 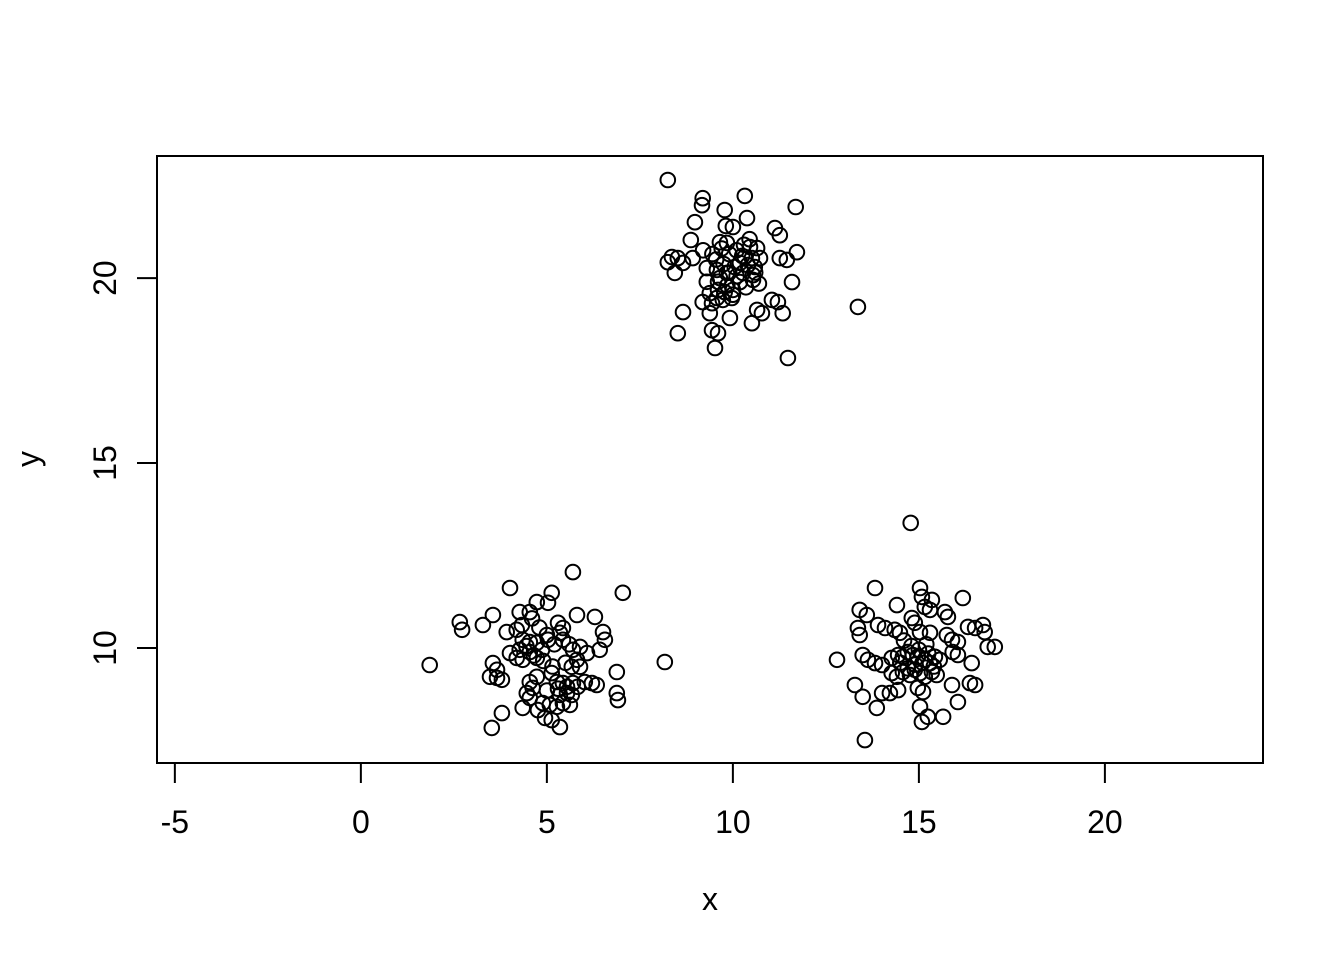 I want to click on x-axis-ticks: -5 0 5 10 15 20, so click(x=642, y=801).